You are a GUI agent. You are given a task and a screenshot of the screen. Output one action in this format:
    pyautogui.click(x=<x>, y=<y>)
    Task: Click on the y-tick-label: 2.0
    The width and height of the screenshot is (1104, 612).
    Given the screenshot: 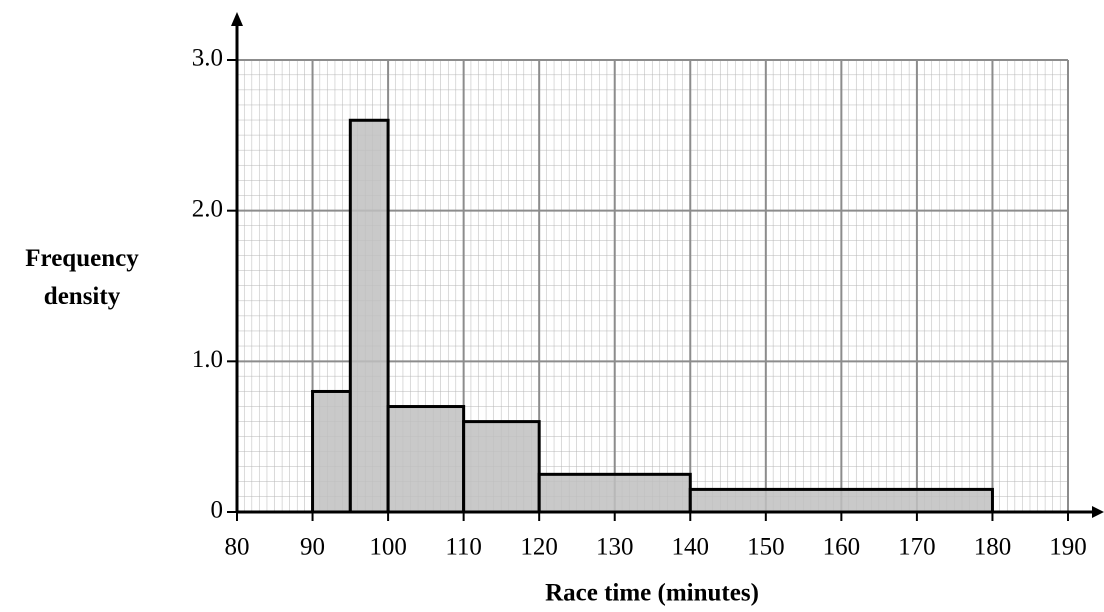 What is the action you would take?
    pyautogui.click(x=207, y=208)
    